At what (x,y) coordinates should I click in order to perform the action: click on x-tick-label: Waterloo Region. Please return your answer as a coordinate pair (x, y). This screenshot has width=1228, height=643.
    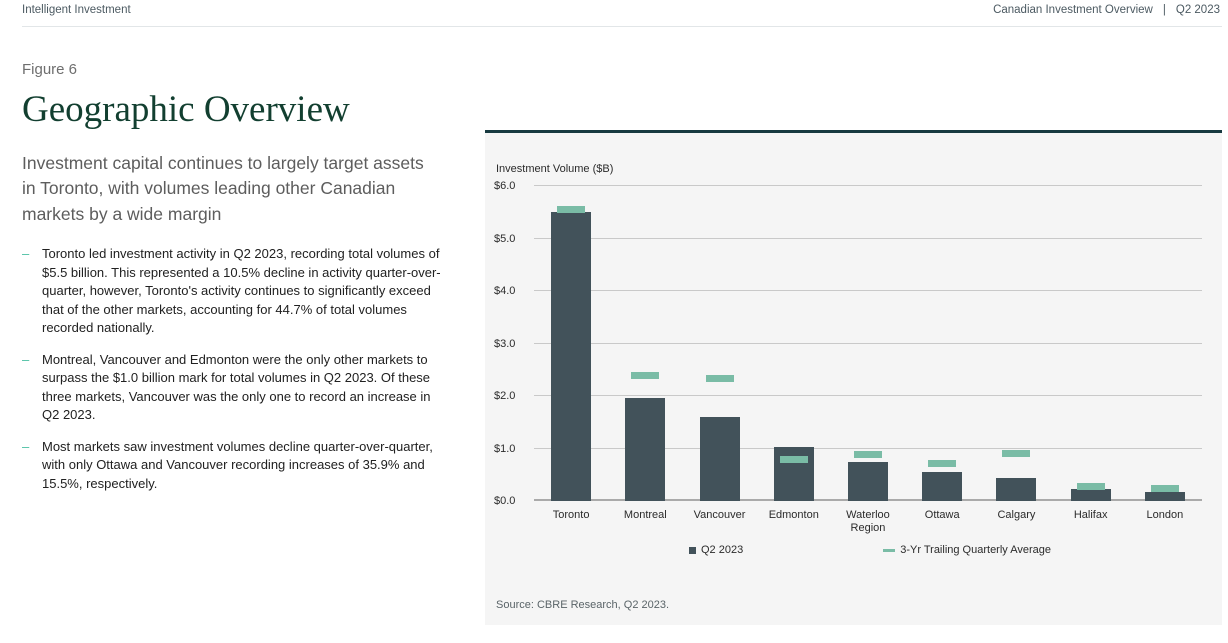
    Looking at the image, I should click on (868, 521).